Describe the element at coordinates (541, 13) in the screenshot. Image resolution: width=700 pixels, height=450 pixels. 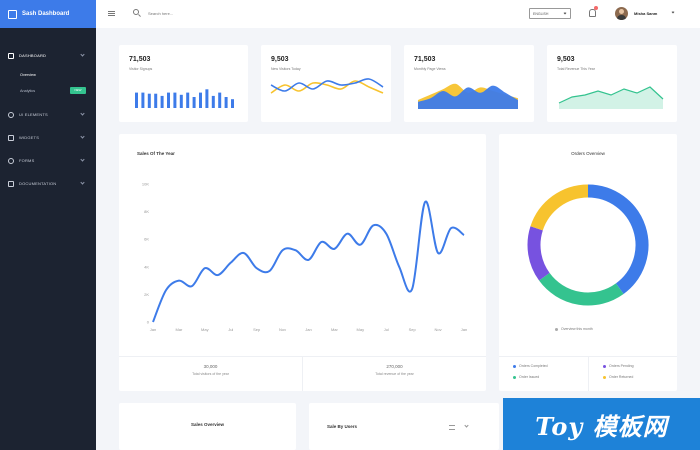
I see `language-value: ENGLISH` at that location.